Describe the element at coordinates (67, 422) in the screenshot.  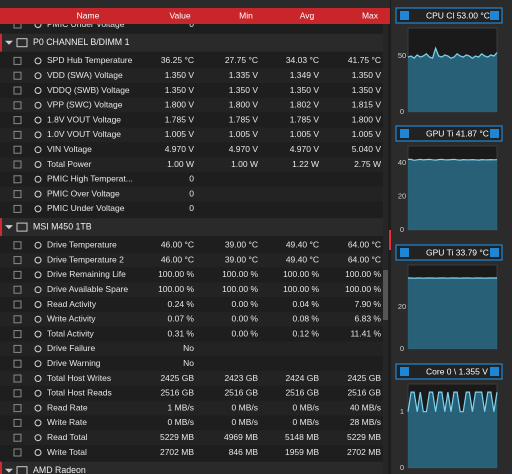
I see `sensor-name: Write Rate` at that location.